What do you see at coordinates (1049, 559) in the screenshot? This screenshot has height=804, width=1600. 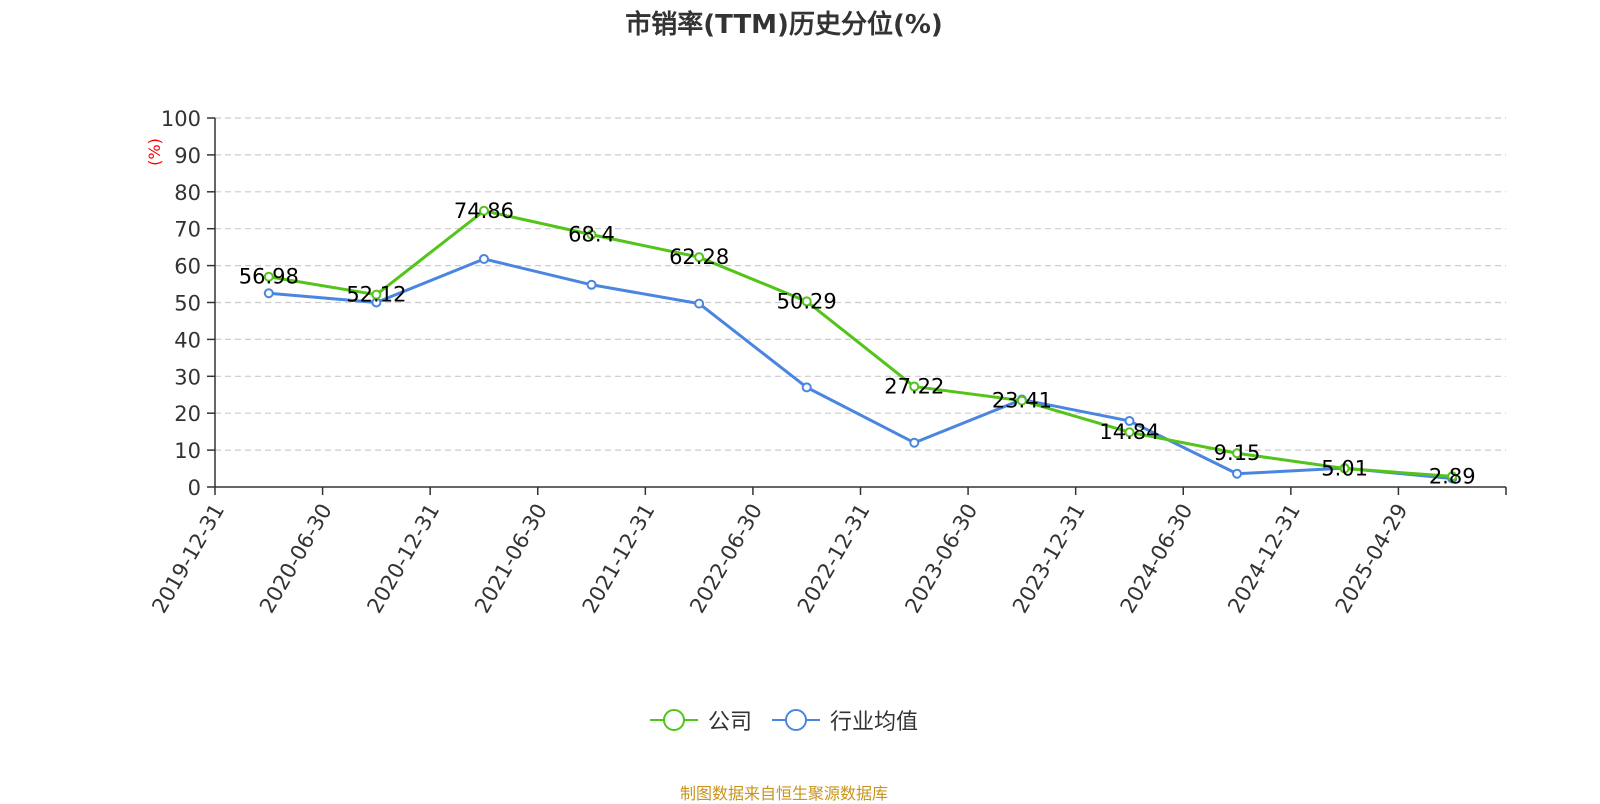 I see `x-tick-label: 2023-12-31` at bounding box center [1049, 559].